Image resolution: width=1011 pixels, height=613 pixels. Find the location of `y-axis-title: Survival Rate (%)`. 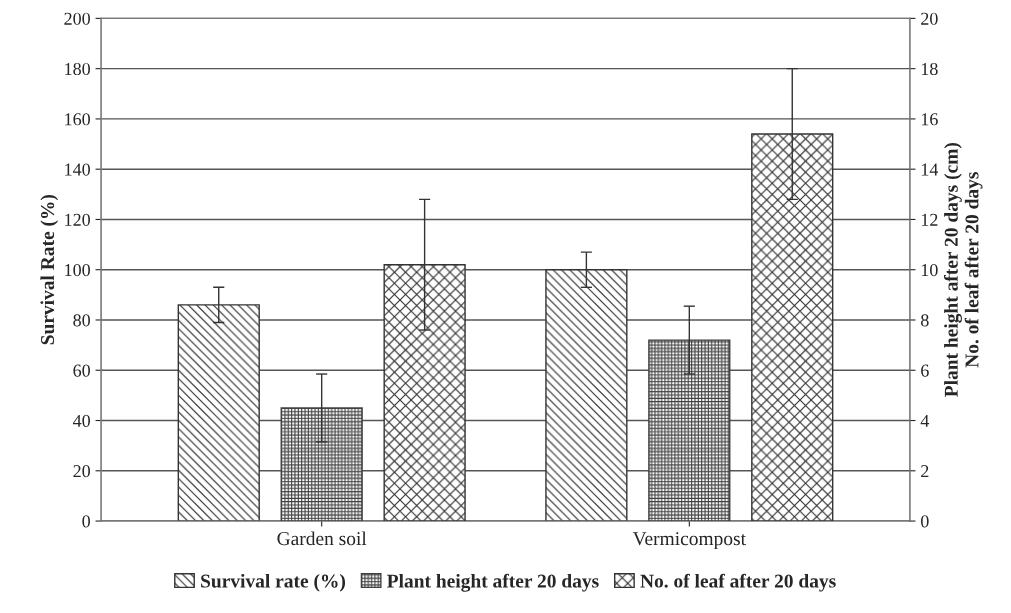

y-axis-title: Survival Rate (%) is located at coordinates (49, 269).